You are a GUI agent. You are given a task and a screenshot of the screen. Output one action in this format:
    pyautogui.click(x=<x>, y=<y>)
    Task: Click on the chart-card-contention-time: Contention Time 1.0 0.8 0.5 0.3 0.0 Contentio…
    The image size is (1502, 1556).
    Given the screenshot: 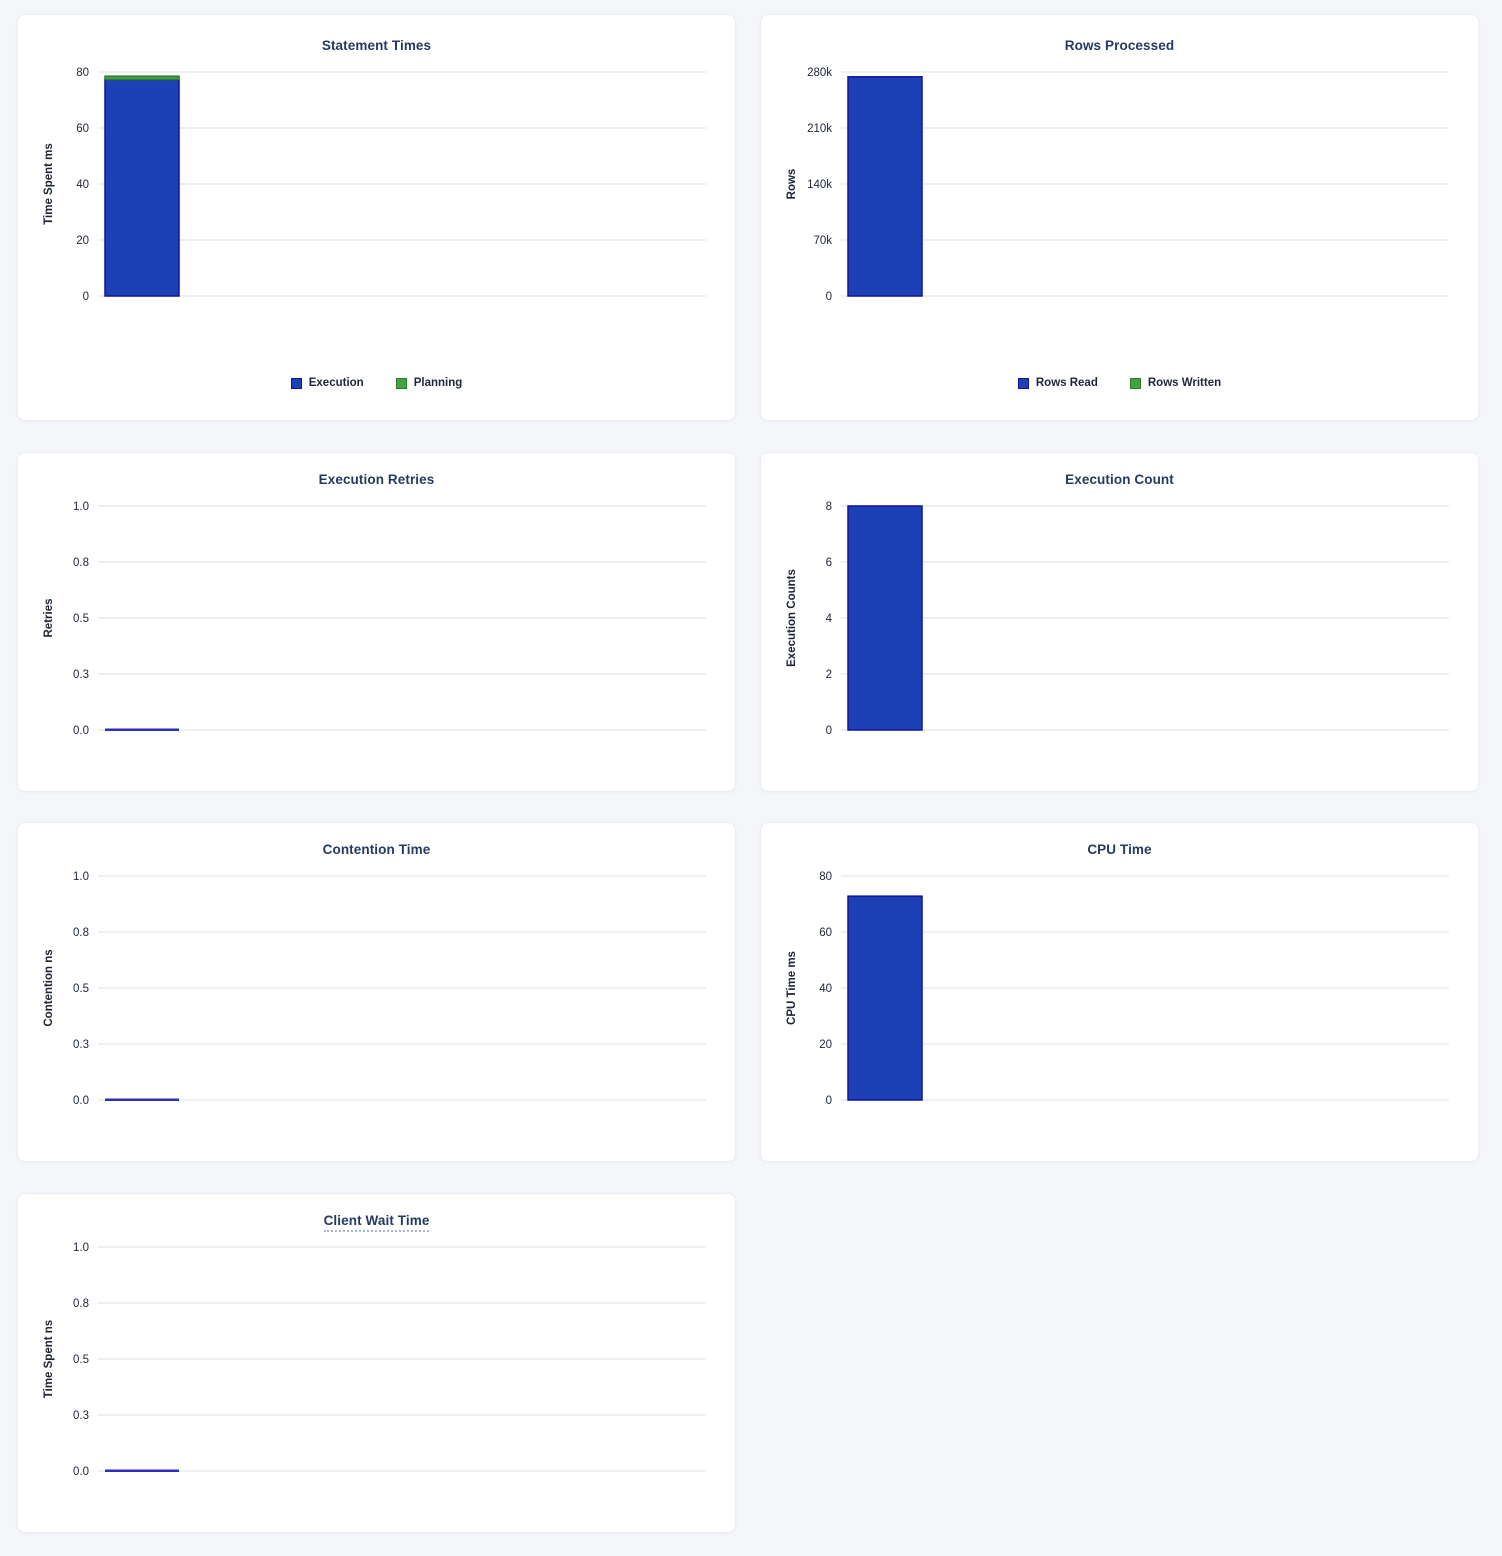 What is the action you would take?
    pyautogui.click(x=376, y=992)
    